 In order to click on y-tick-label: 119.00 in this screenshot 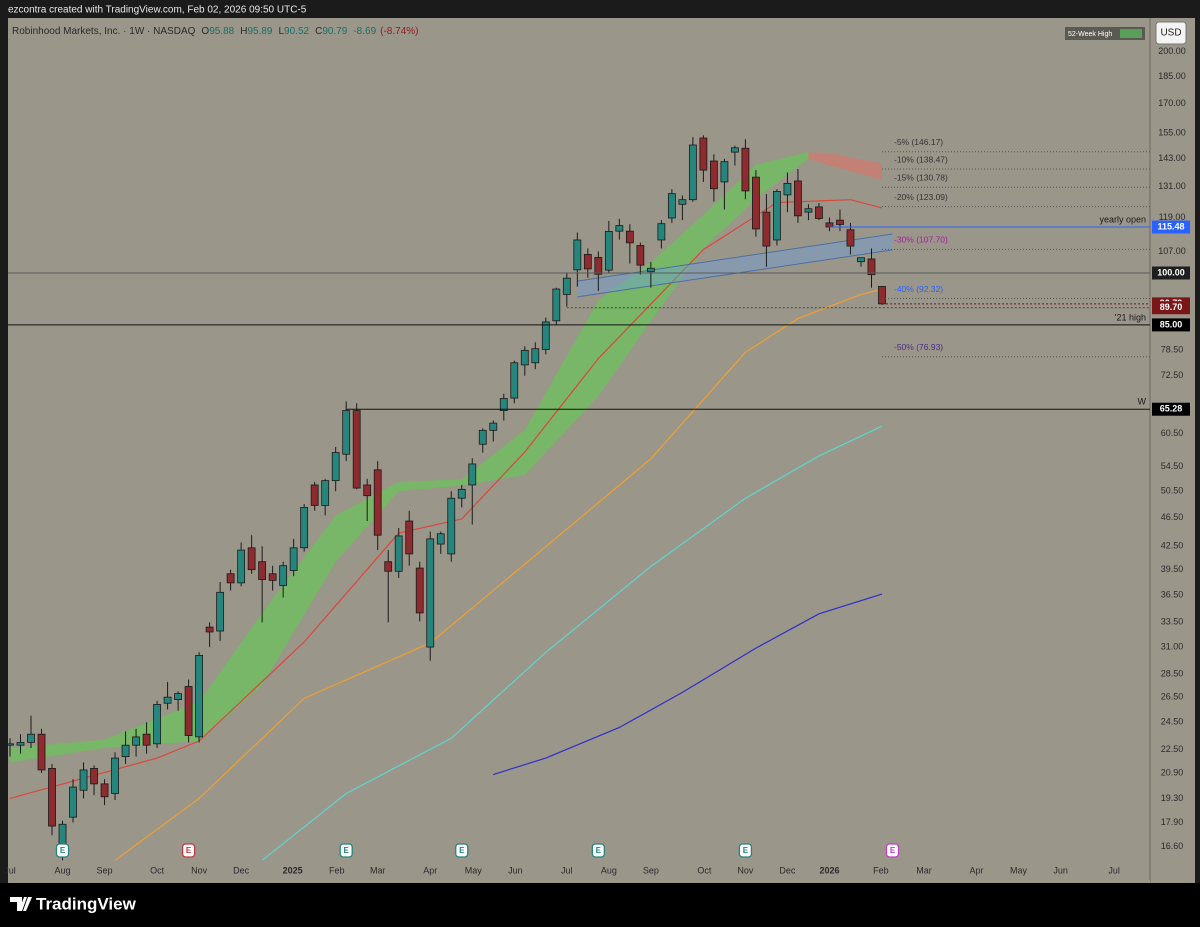, I will do `click(1172, 217)`.